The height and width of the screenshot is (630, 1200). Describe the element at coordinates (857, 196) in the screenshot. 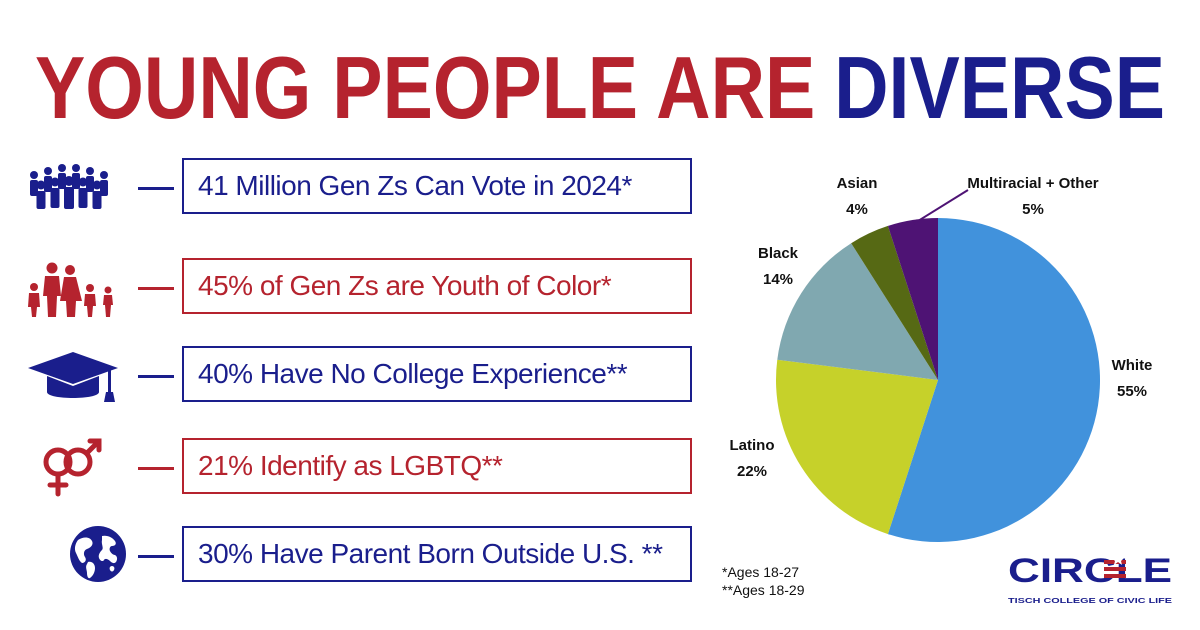

I see `pie-label: Asian 4%` at that location.